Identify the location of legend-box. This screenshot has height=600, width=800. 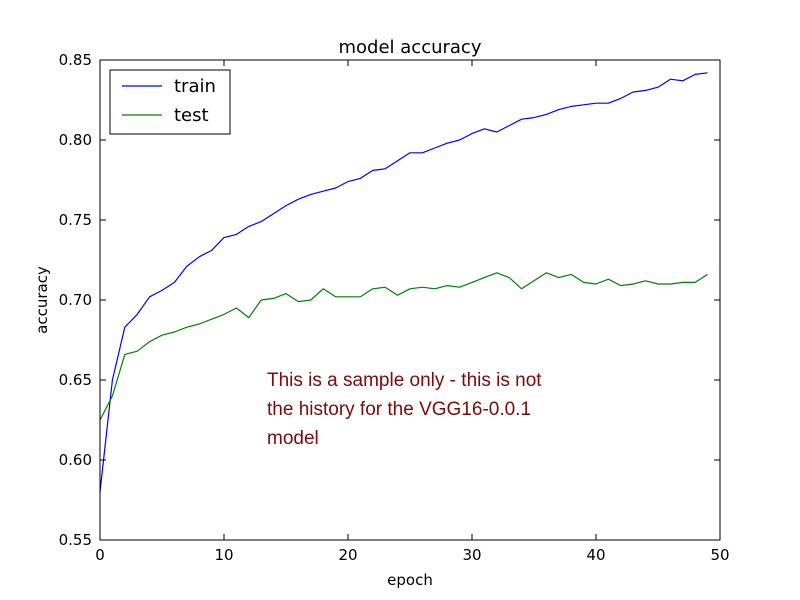
(170, 102).